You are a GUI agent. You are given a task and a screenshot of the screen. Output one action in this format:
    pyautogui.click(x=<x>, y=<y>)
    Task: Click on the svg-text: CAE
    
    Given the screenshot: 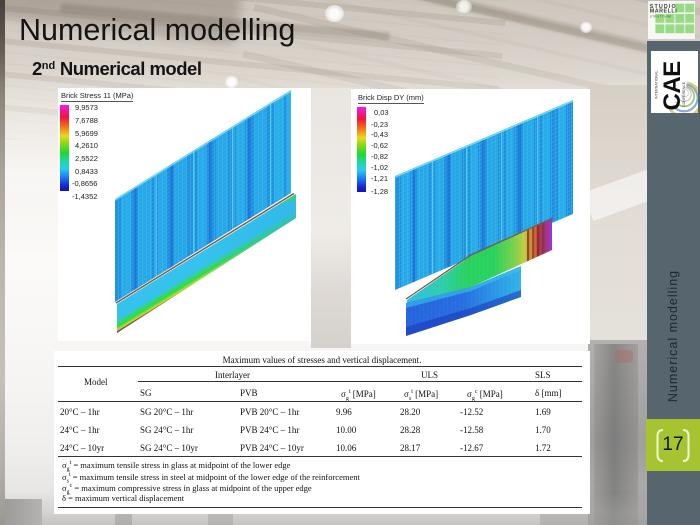 What is the action you would take?
    pyautogui.click(x=672, y=86)
    